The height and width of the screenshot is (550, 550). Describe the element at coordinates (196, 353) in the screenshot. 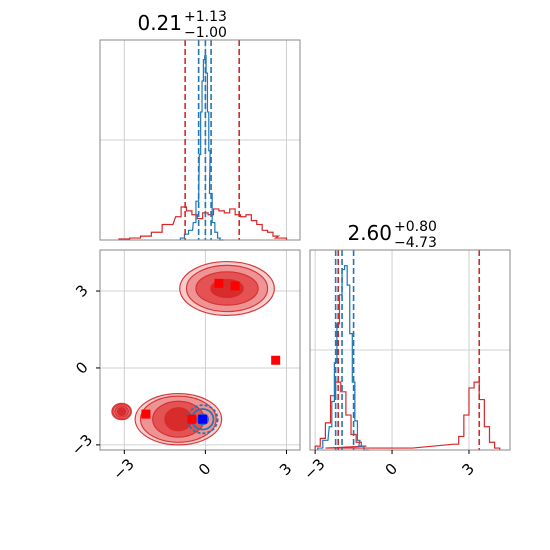

I see `contour-layers` at that location.